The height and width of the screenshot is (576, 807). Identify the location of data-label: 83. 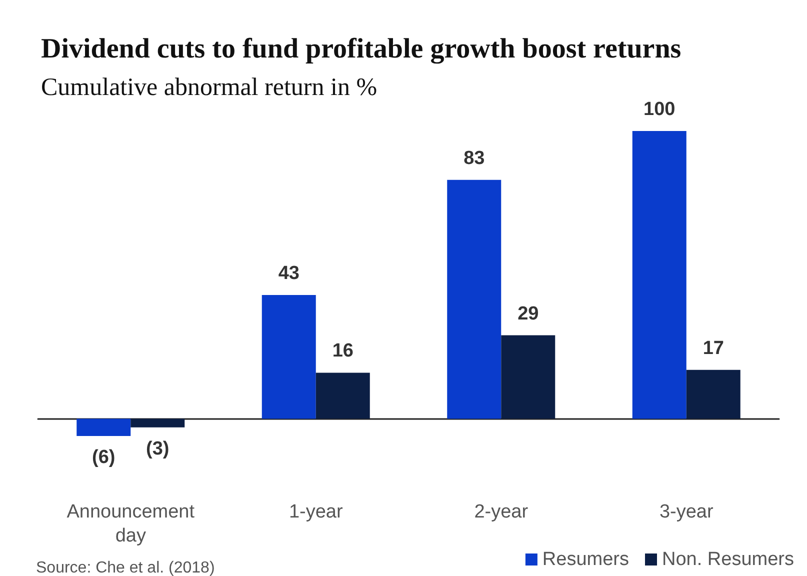
(474, 158).